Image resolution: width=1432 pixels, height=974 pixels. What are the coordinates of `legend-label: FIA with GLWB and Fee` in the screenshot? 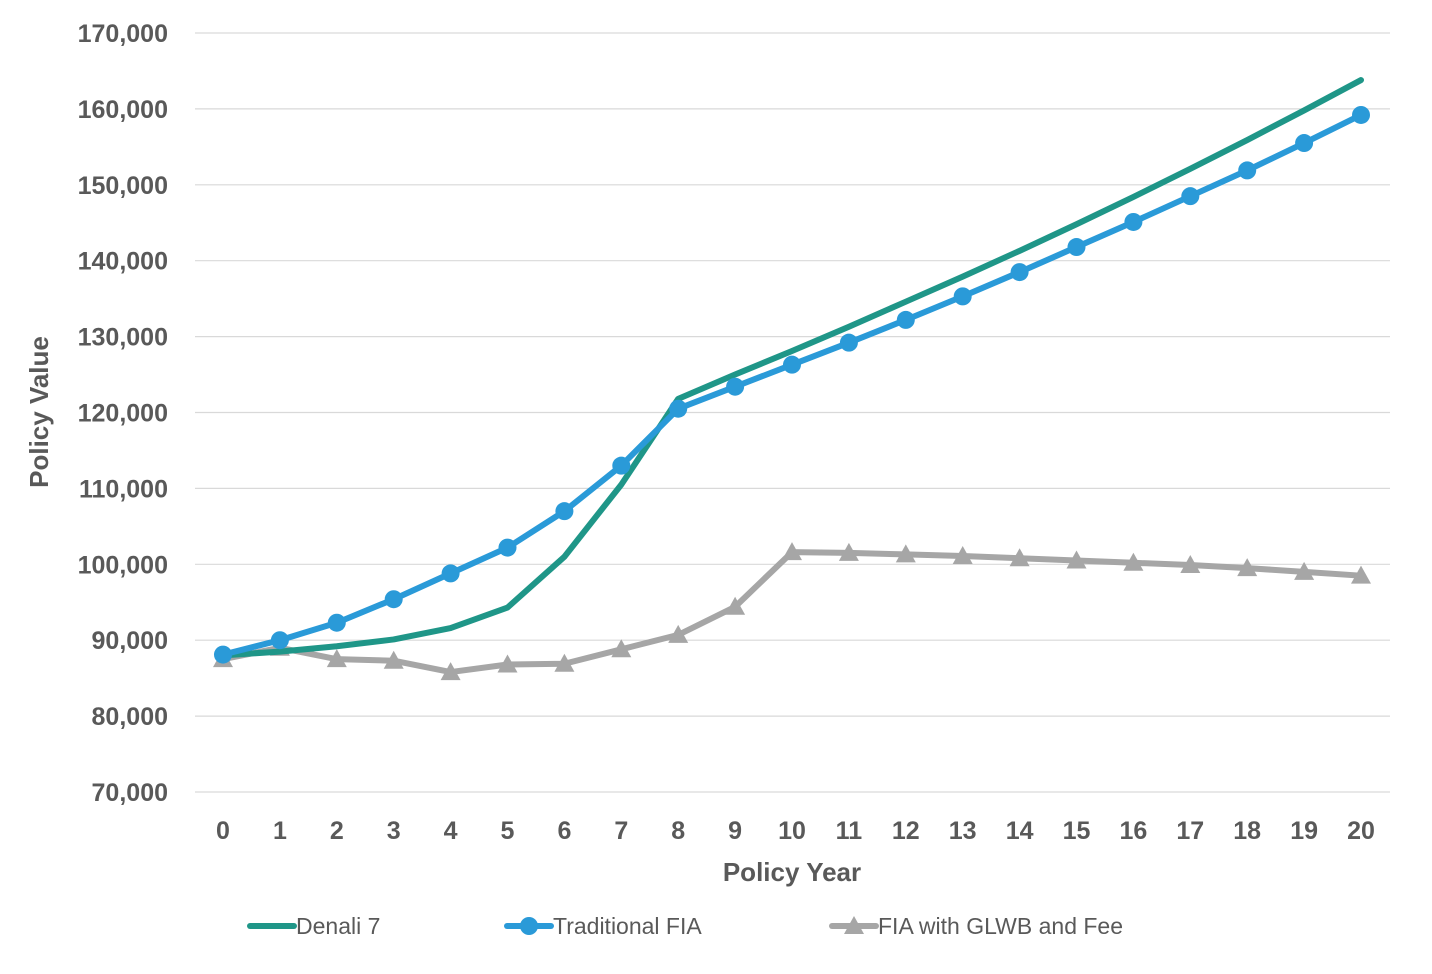 It's located at (1000, 926).